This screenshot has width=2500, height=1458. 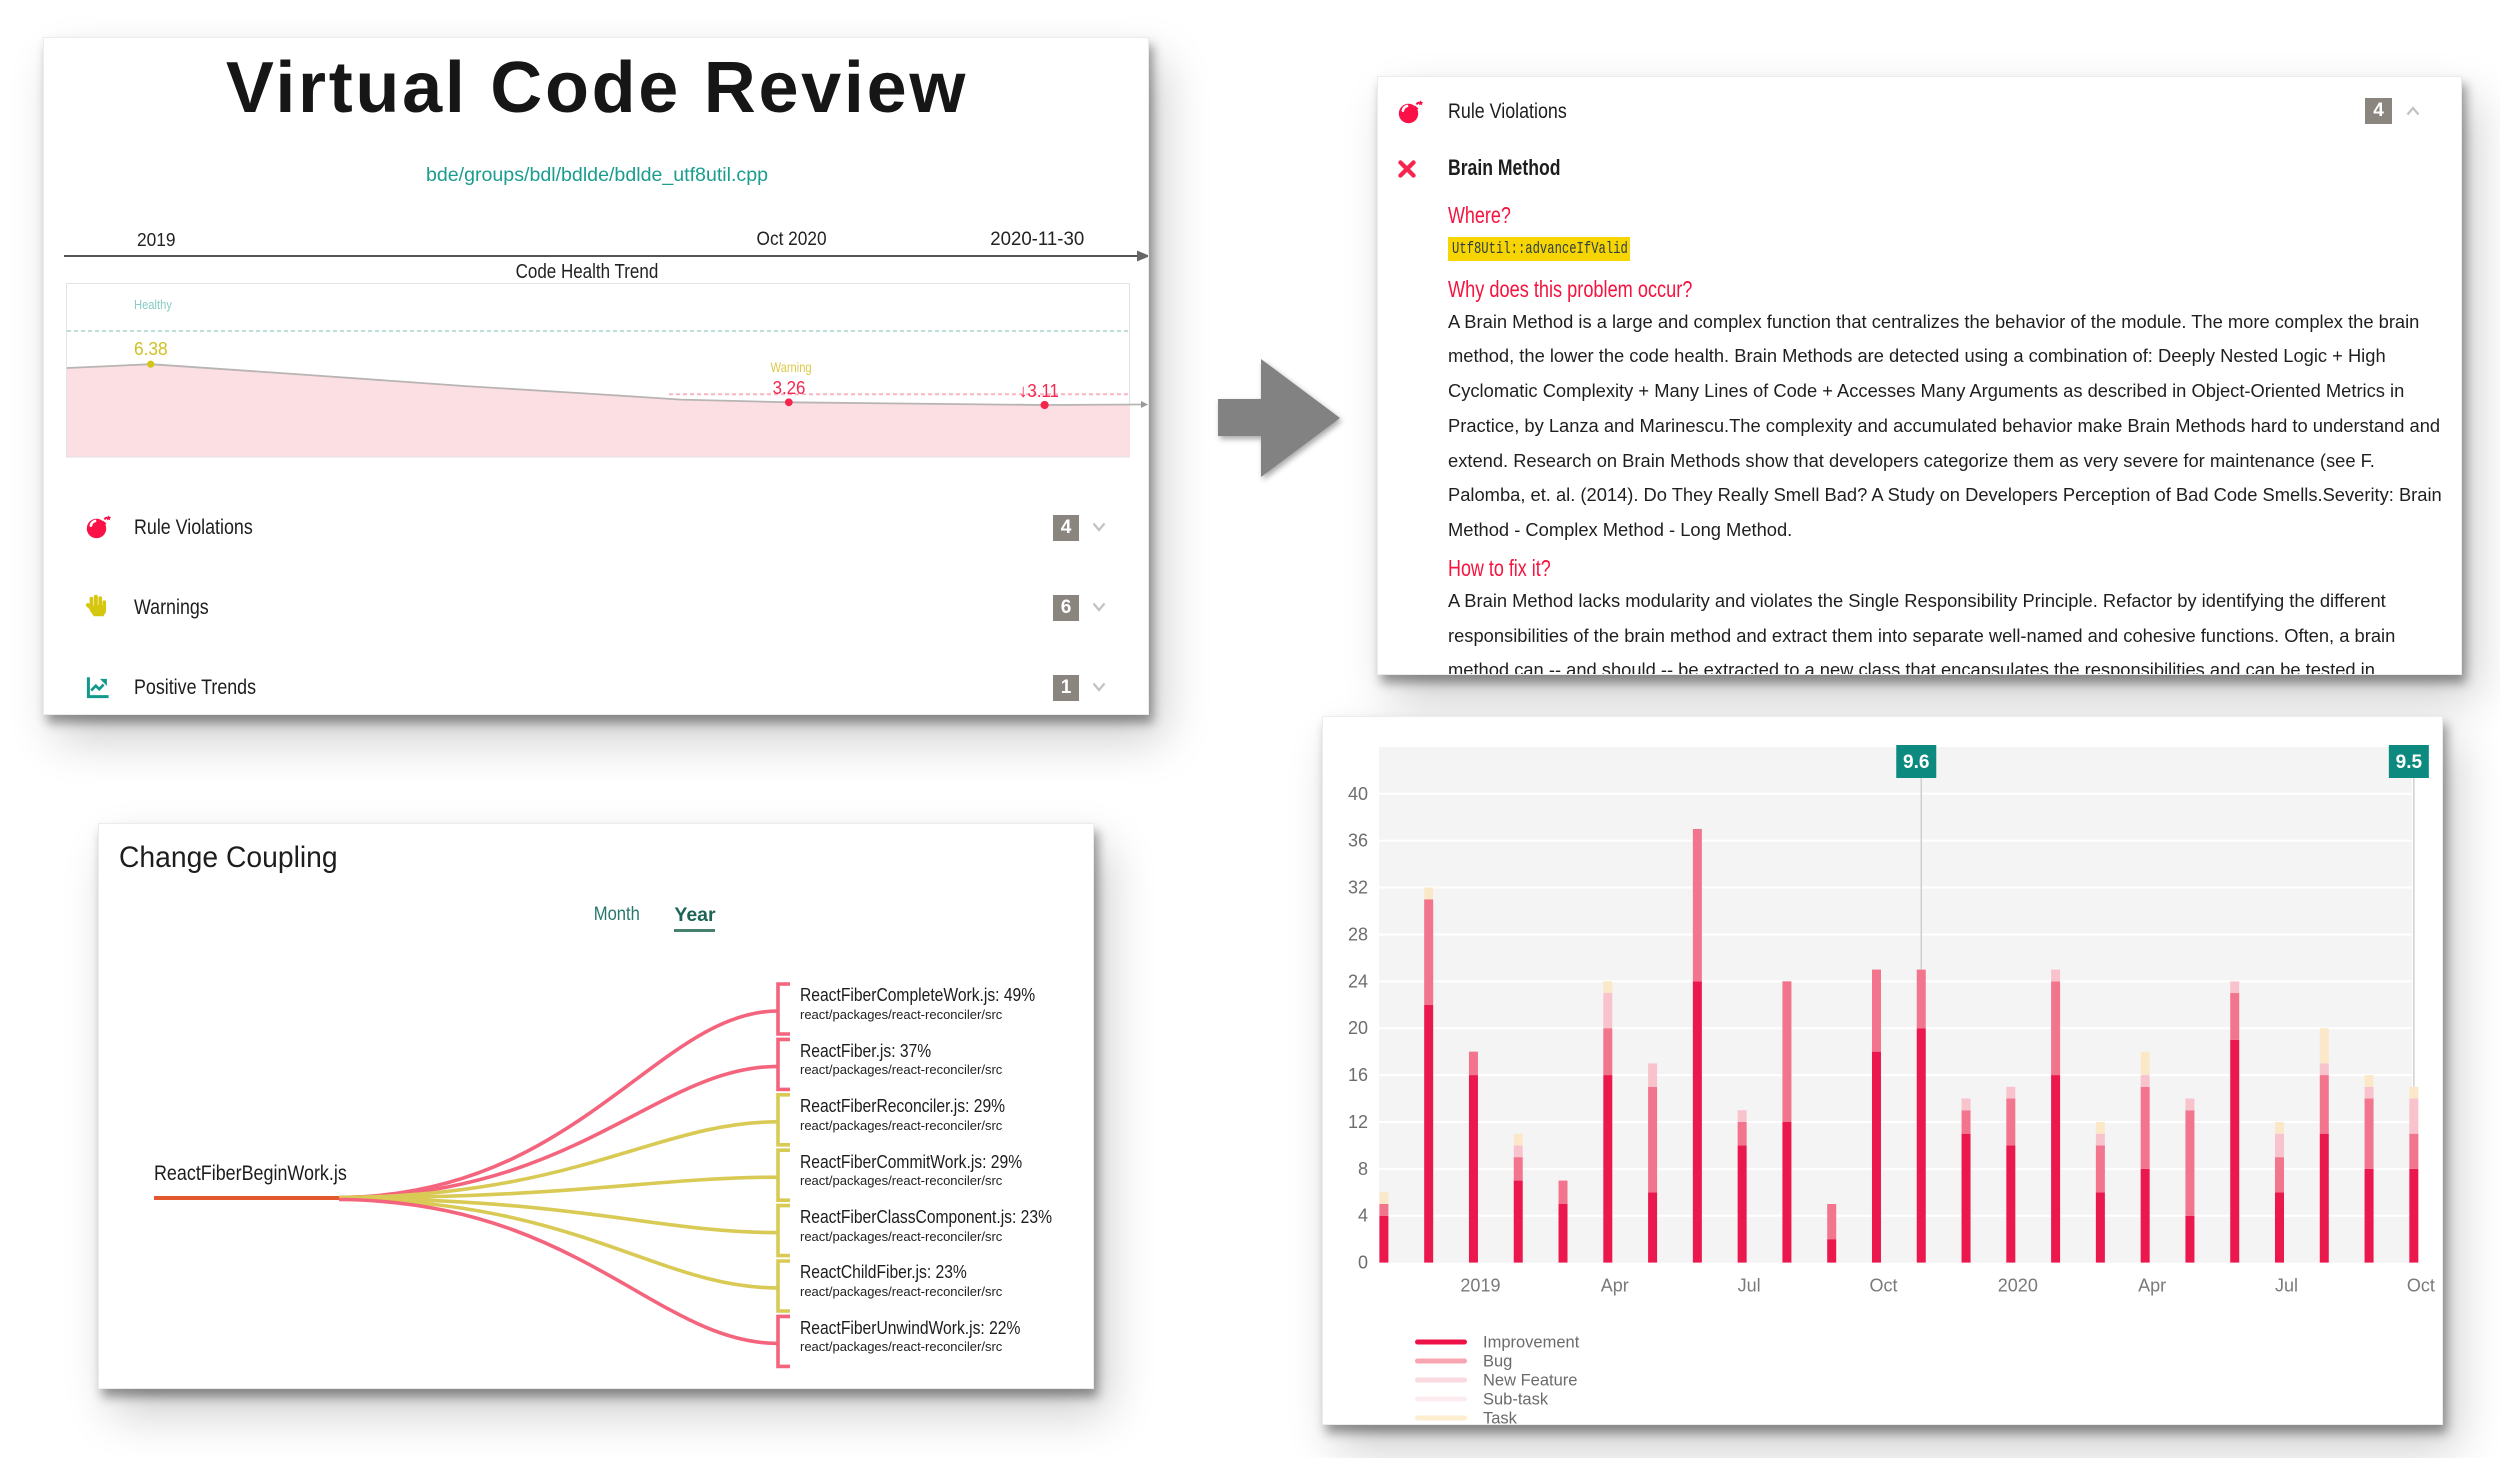 I want to click on svg-text: 16, so click(x=1358, y=1075).